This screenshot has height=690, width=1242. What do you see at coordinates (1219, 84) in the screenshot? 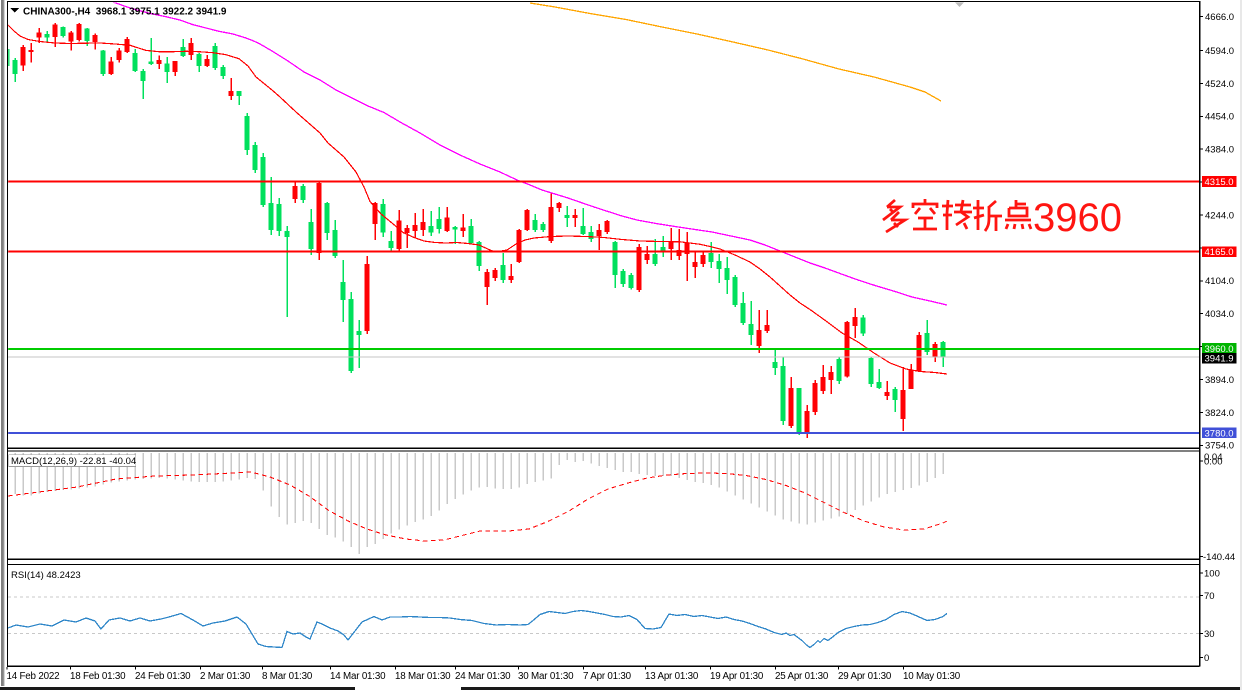
I see `svg-text: 4524.0` at bounding box center [1219, 84].